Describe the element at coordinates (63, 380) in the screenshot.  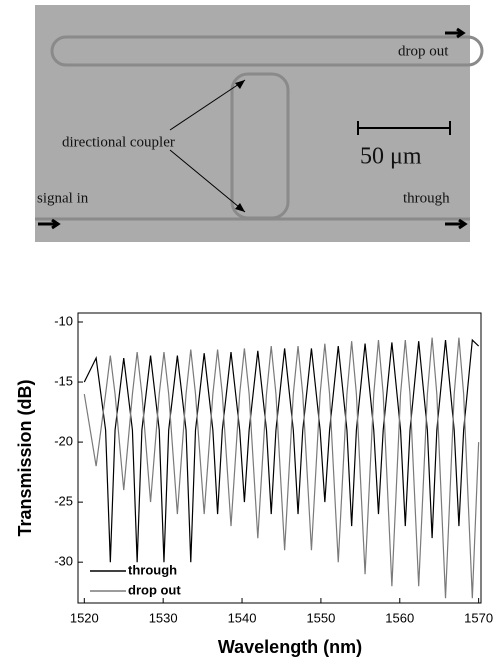
I see `y-tick-label: -15` at that location.